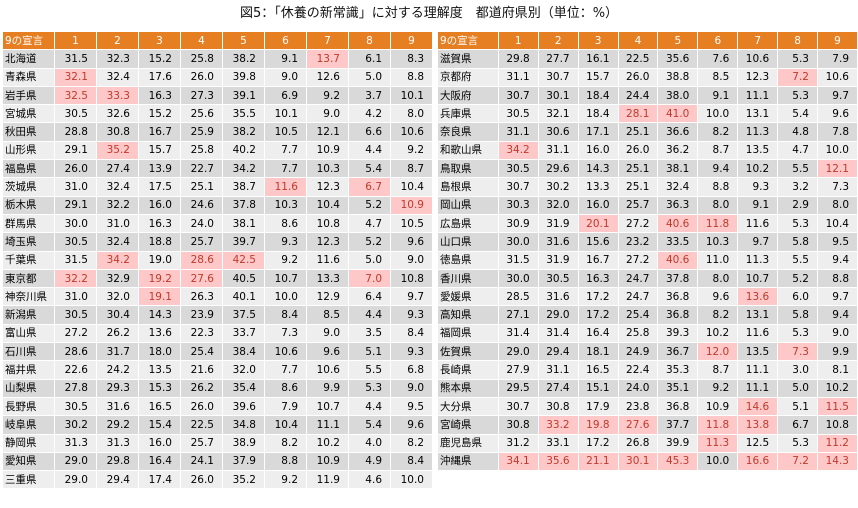 The image size is (858, 508). Describe the element at coordinates (718, 406) in the screenshot. I see `value-cell: 10.9` at that location.